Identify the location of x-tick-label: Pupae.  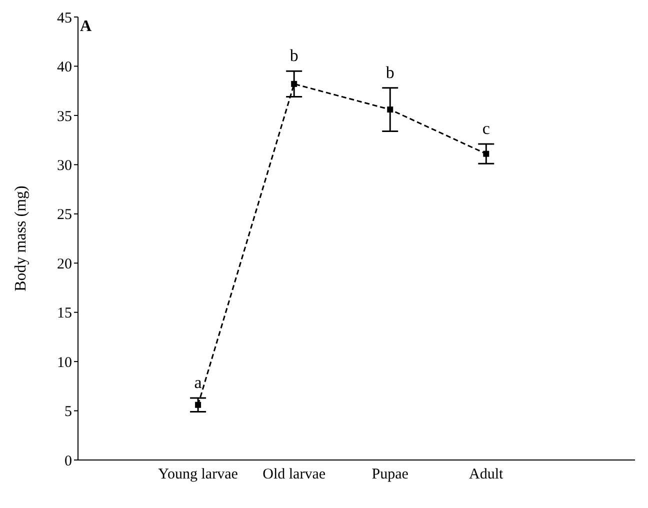
(390, 474).